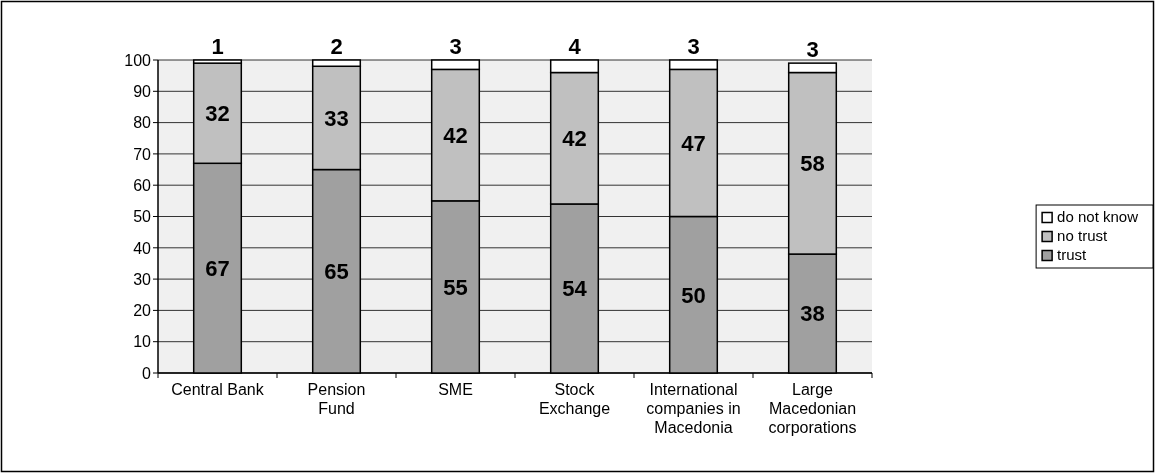 The image size is (1155, 473). What do you see at coordinates (142, 279) in the screenshot?
I see `y-tick-label: 30` at bounding box center [142, 279].